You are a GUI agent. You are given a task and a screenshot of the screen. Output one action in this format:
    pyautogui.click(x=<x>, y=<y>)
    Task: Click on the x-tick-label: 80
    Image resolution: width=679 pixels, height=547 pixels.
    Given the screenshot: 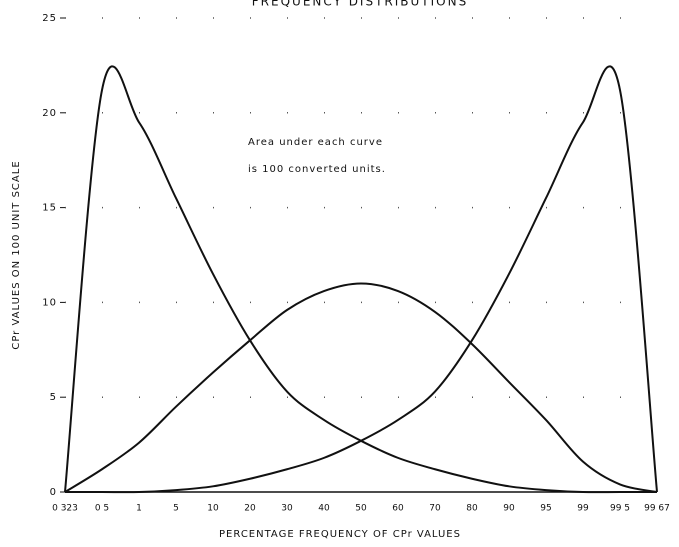 What is the action you would take?
    pyautogui.click(x=472, y=509)
    